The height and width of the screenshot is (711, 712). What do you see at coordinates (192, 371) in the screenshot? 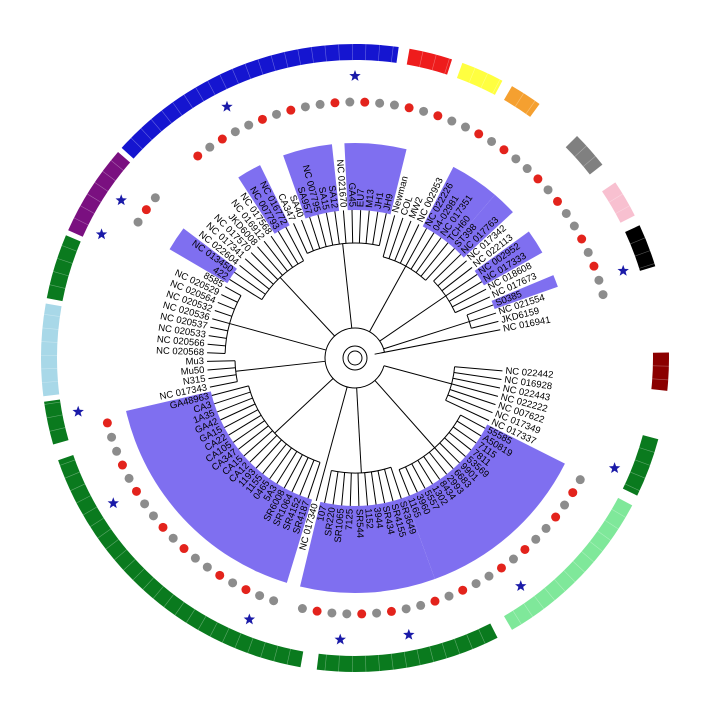
I see `leaf-label: Mu50` at bounding box center [192, 371].